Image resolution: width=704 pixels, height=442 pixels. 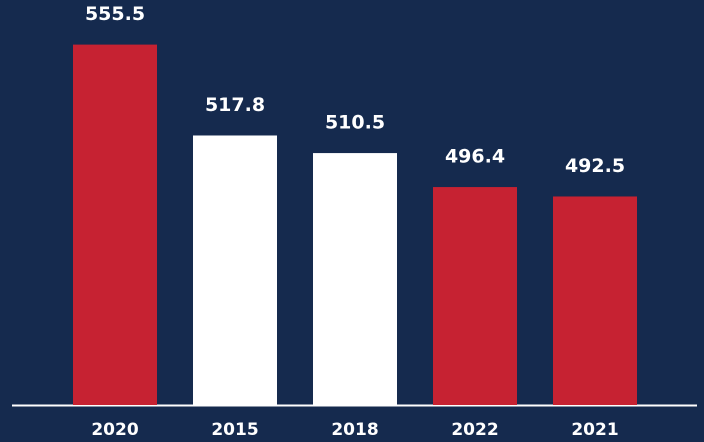 I want to click on value-label: 555.5, so click(x=115, y=14).